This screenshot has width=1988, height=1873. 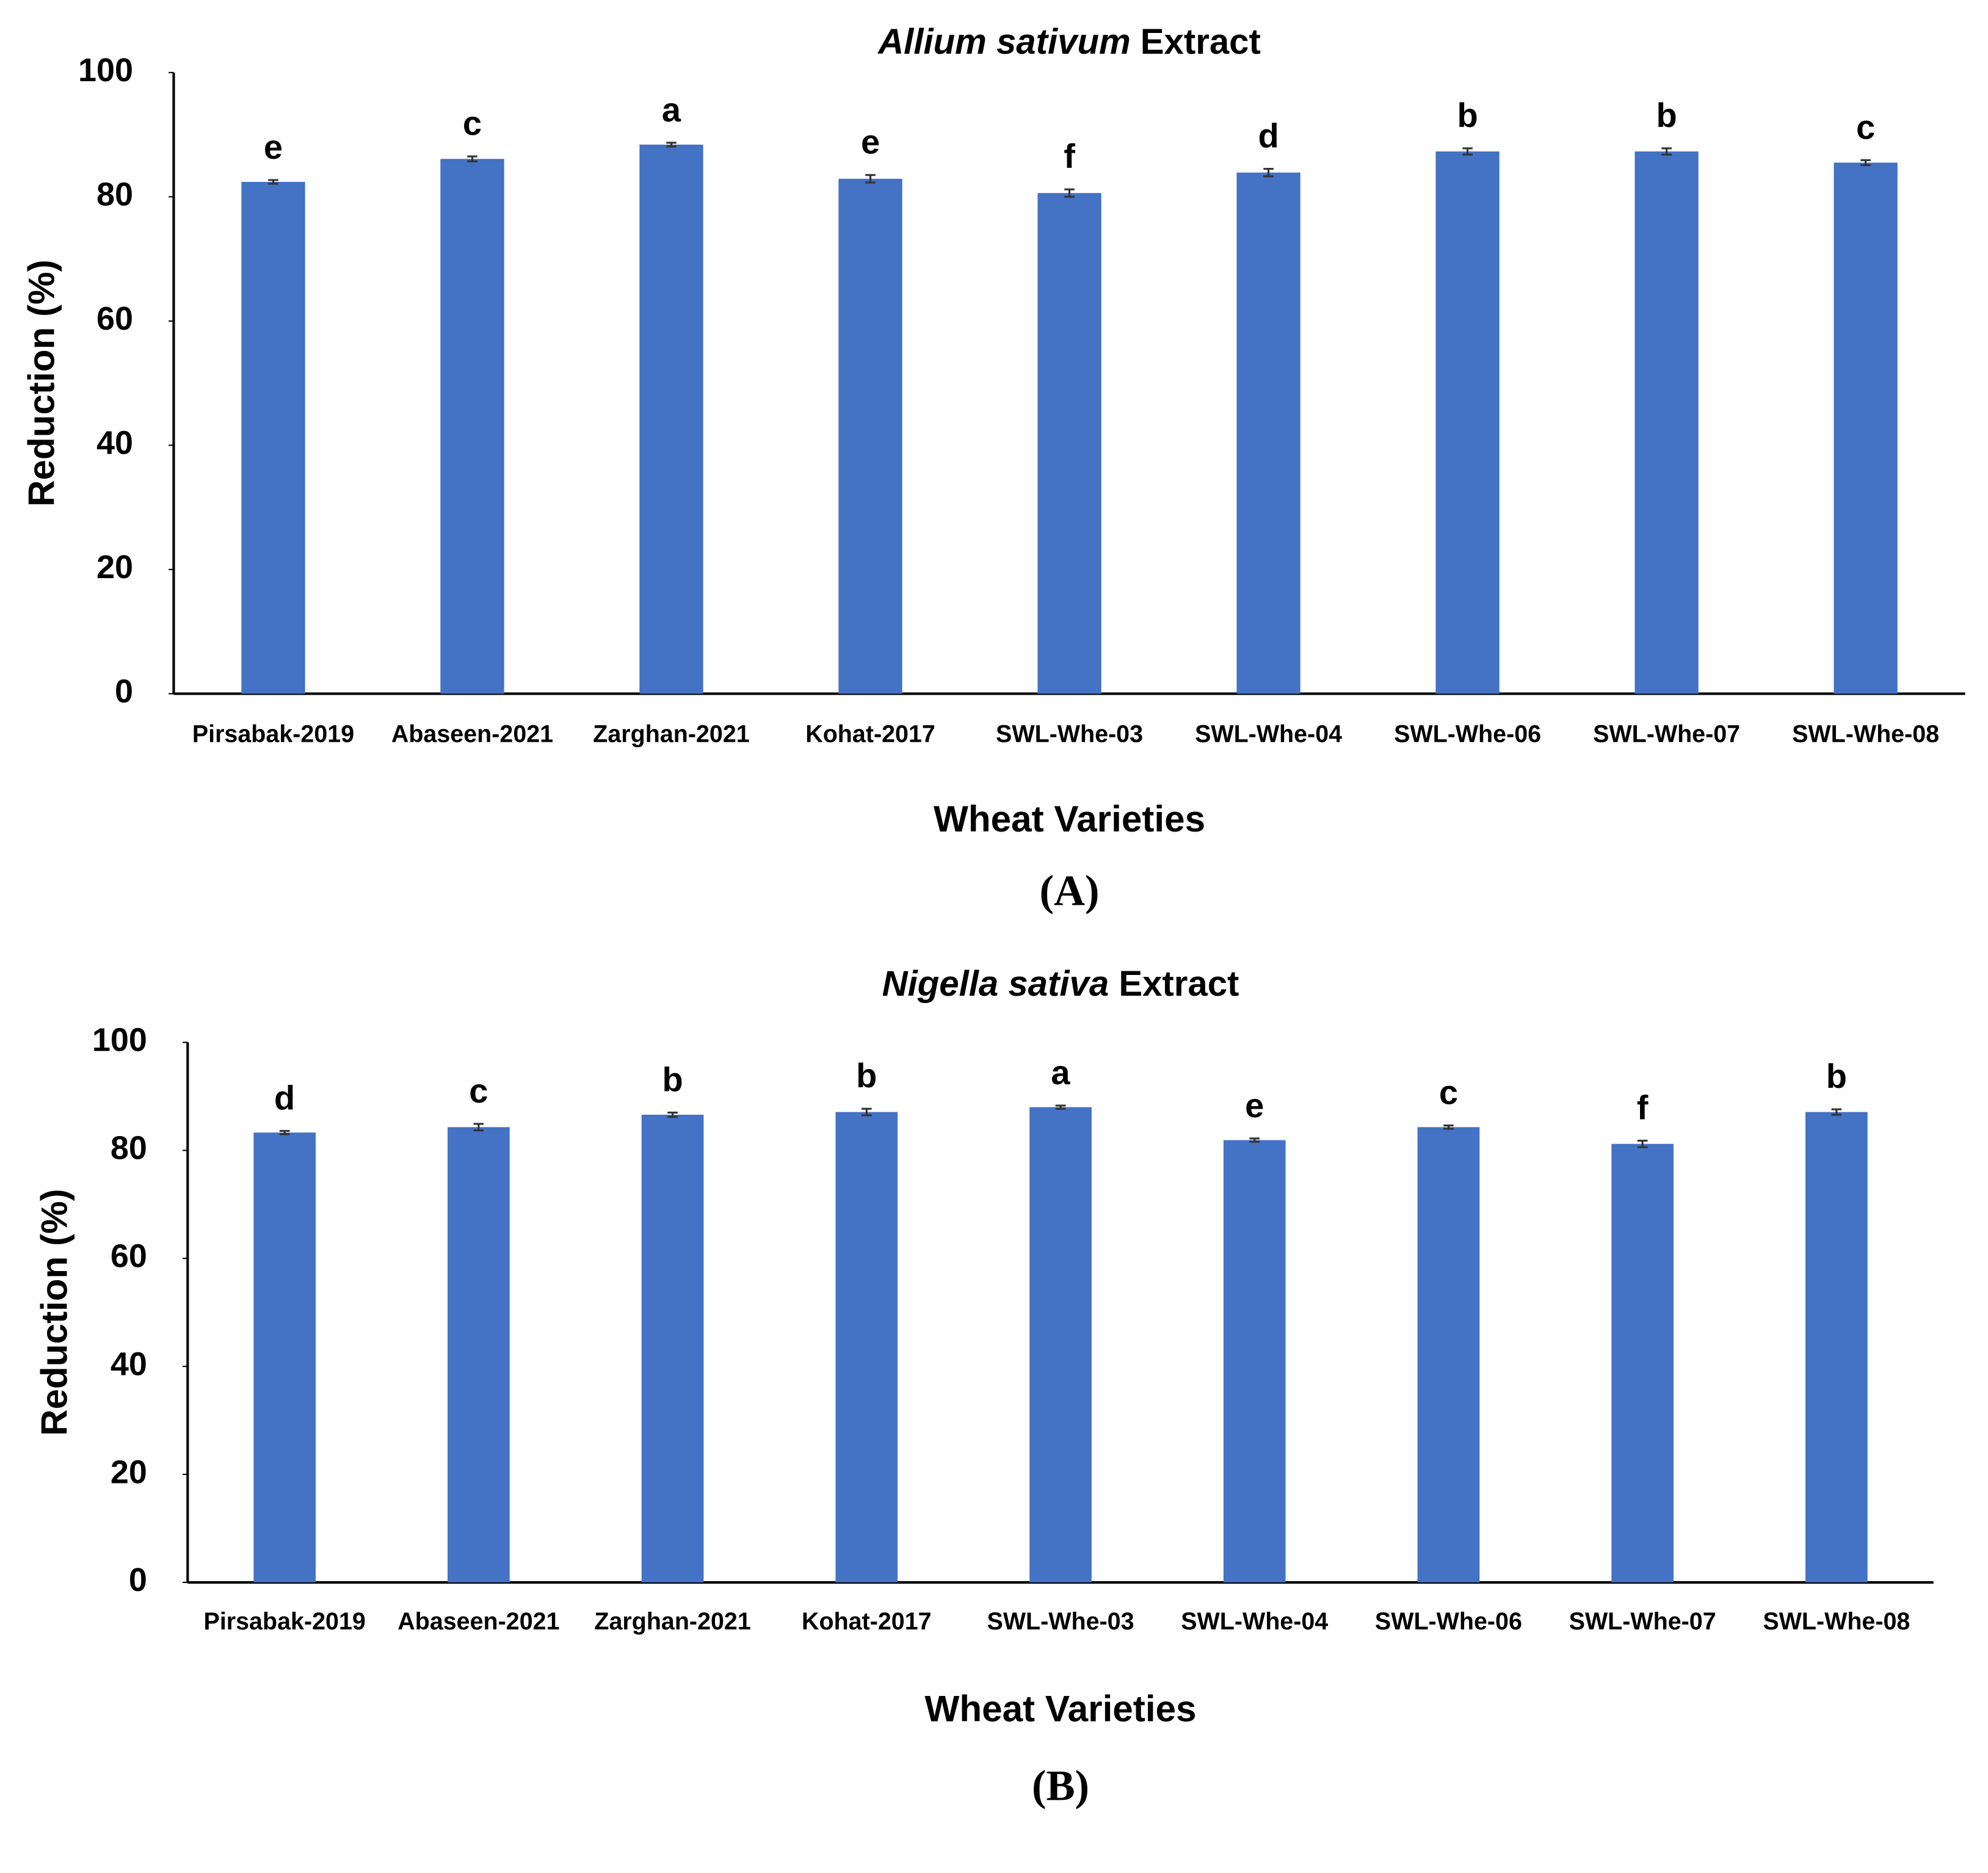 I want to click on chart-title: Allium sativum Extract, so click(x=1069, y=42).